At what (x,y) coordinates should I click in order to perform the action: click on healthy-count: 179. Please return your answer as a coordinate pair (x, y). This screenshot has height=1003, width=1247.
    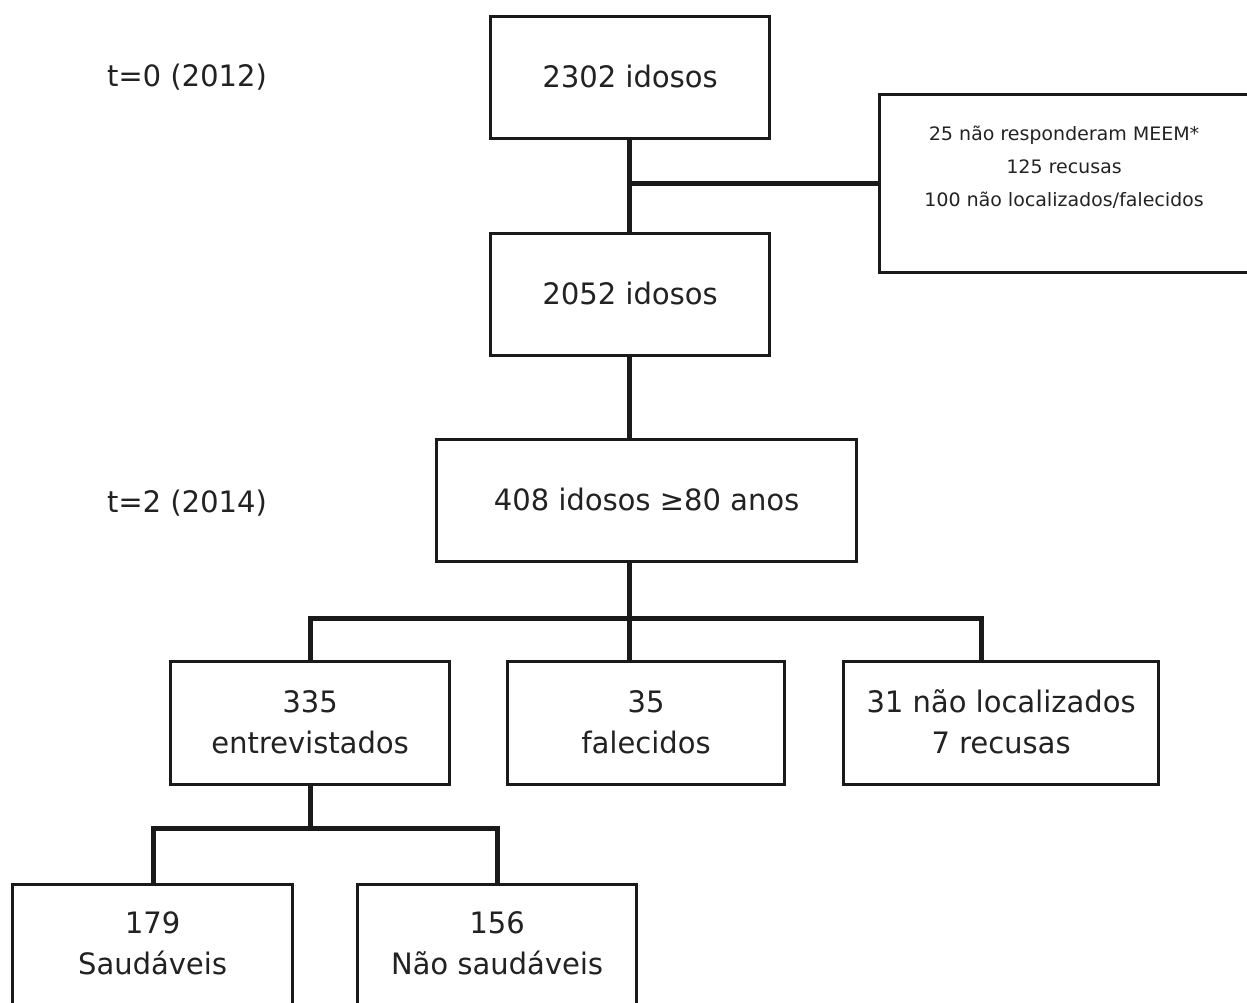
    Looking at the image, I should click on (152, 923).